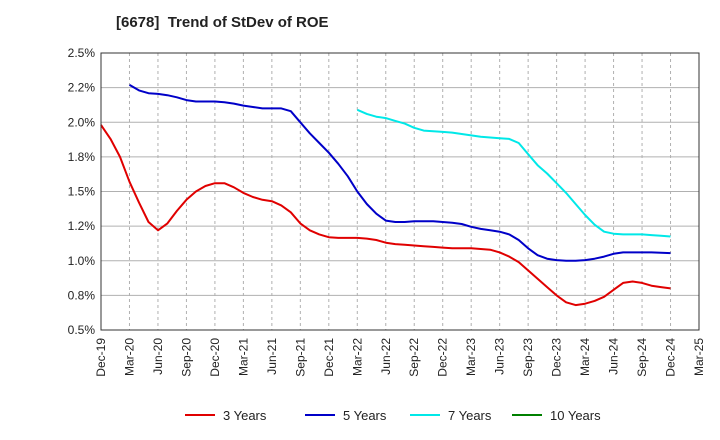 The image size is (720, 440). Describe the element at coordinates (642, 357) in the screenshot. I see `x-tick-label: Sep-24` at that location.